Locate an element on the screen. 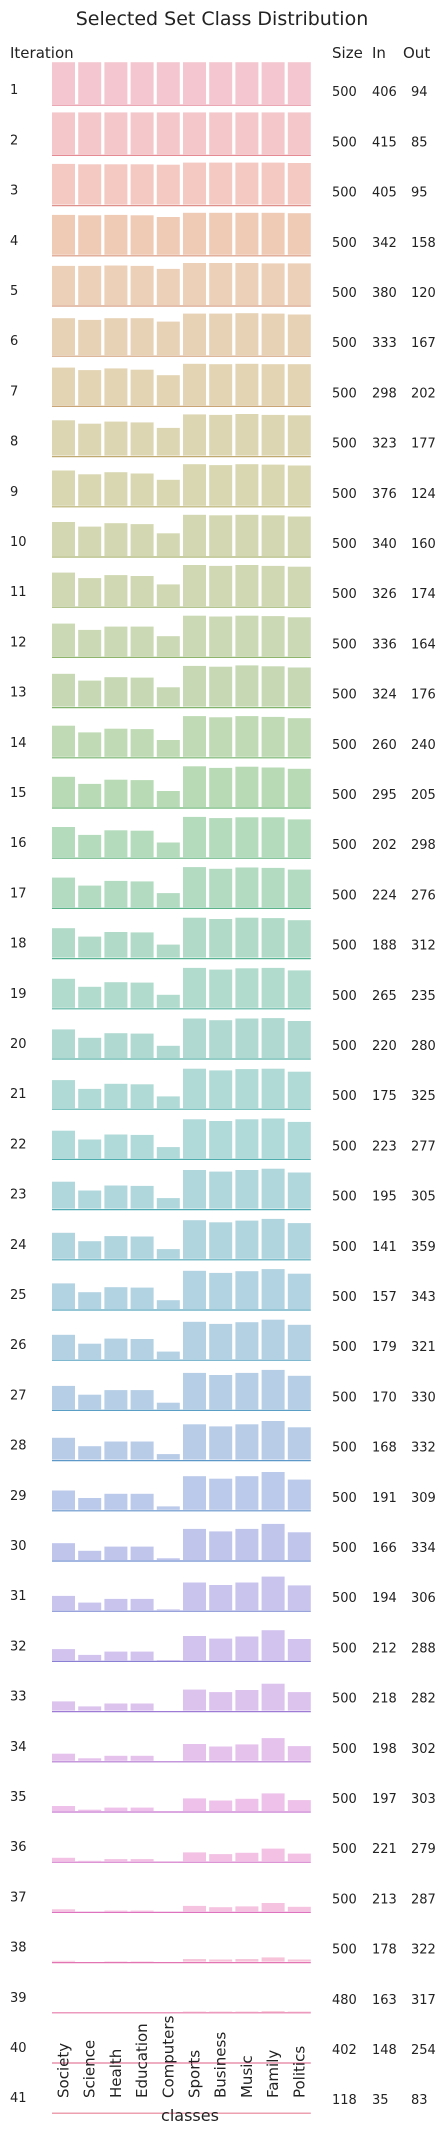 Image resolution: width=444 pixels, height=2131 pixels. iteration-label: 26 is located at coordinates (18, 1345).